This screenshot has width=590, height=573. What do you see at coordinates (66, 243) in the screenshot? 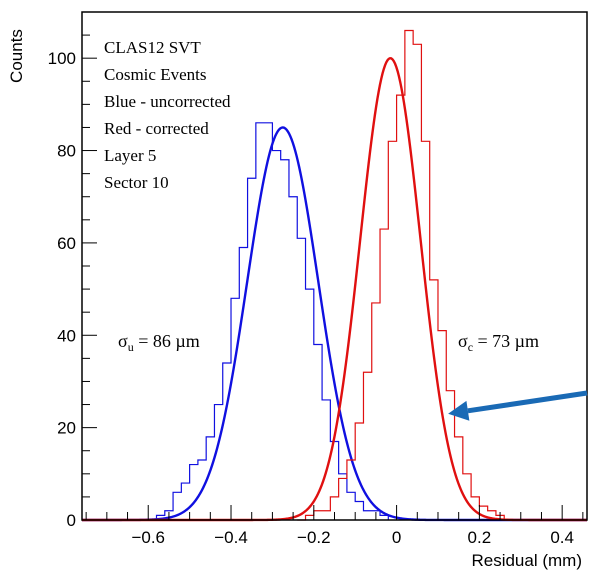
I see `y-tick-label: 60` at bounding box center [66, 243].